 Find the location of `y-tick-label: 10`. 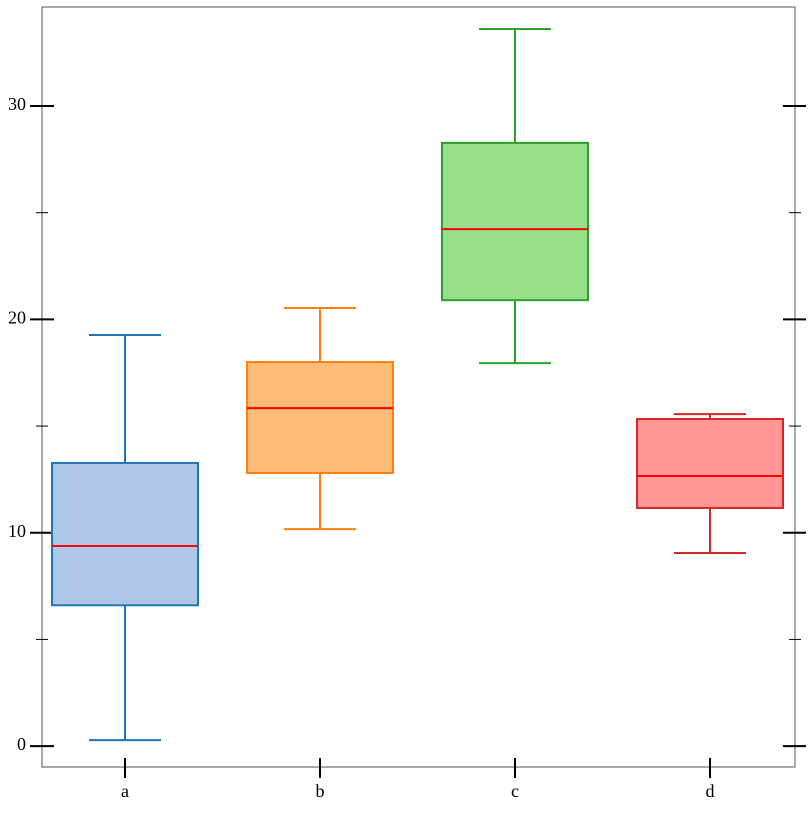

y-tick-label: 10 is located at coordinates (17, 531).